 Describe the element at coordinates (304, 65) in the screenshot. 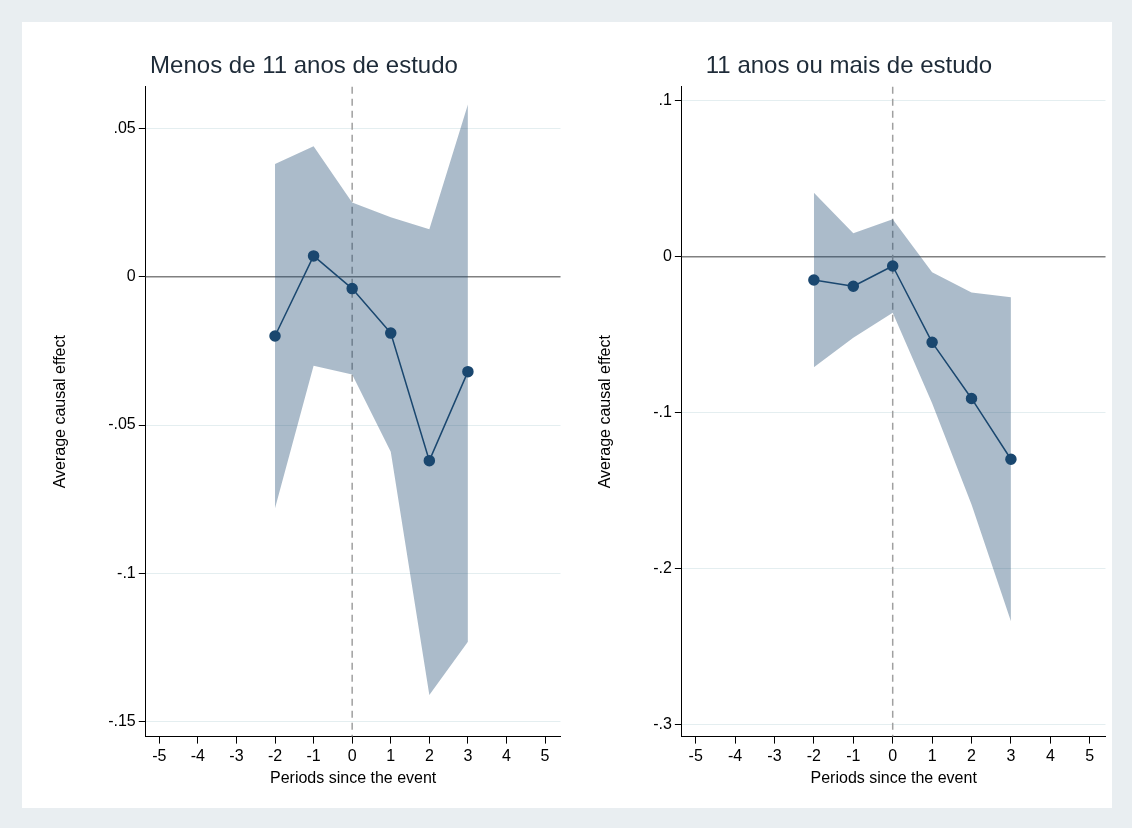

I see `chart-title: Menos de 11 anos de estudo` at that location.